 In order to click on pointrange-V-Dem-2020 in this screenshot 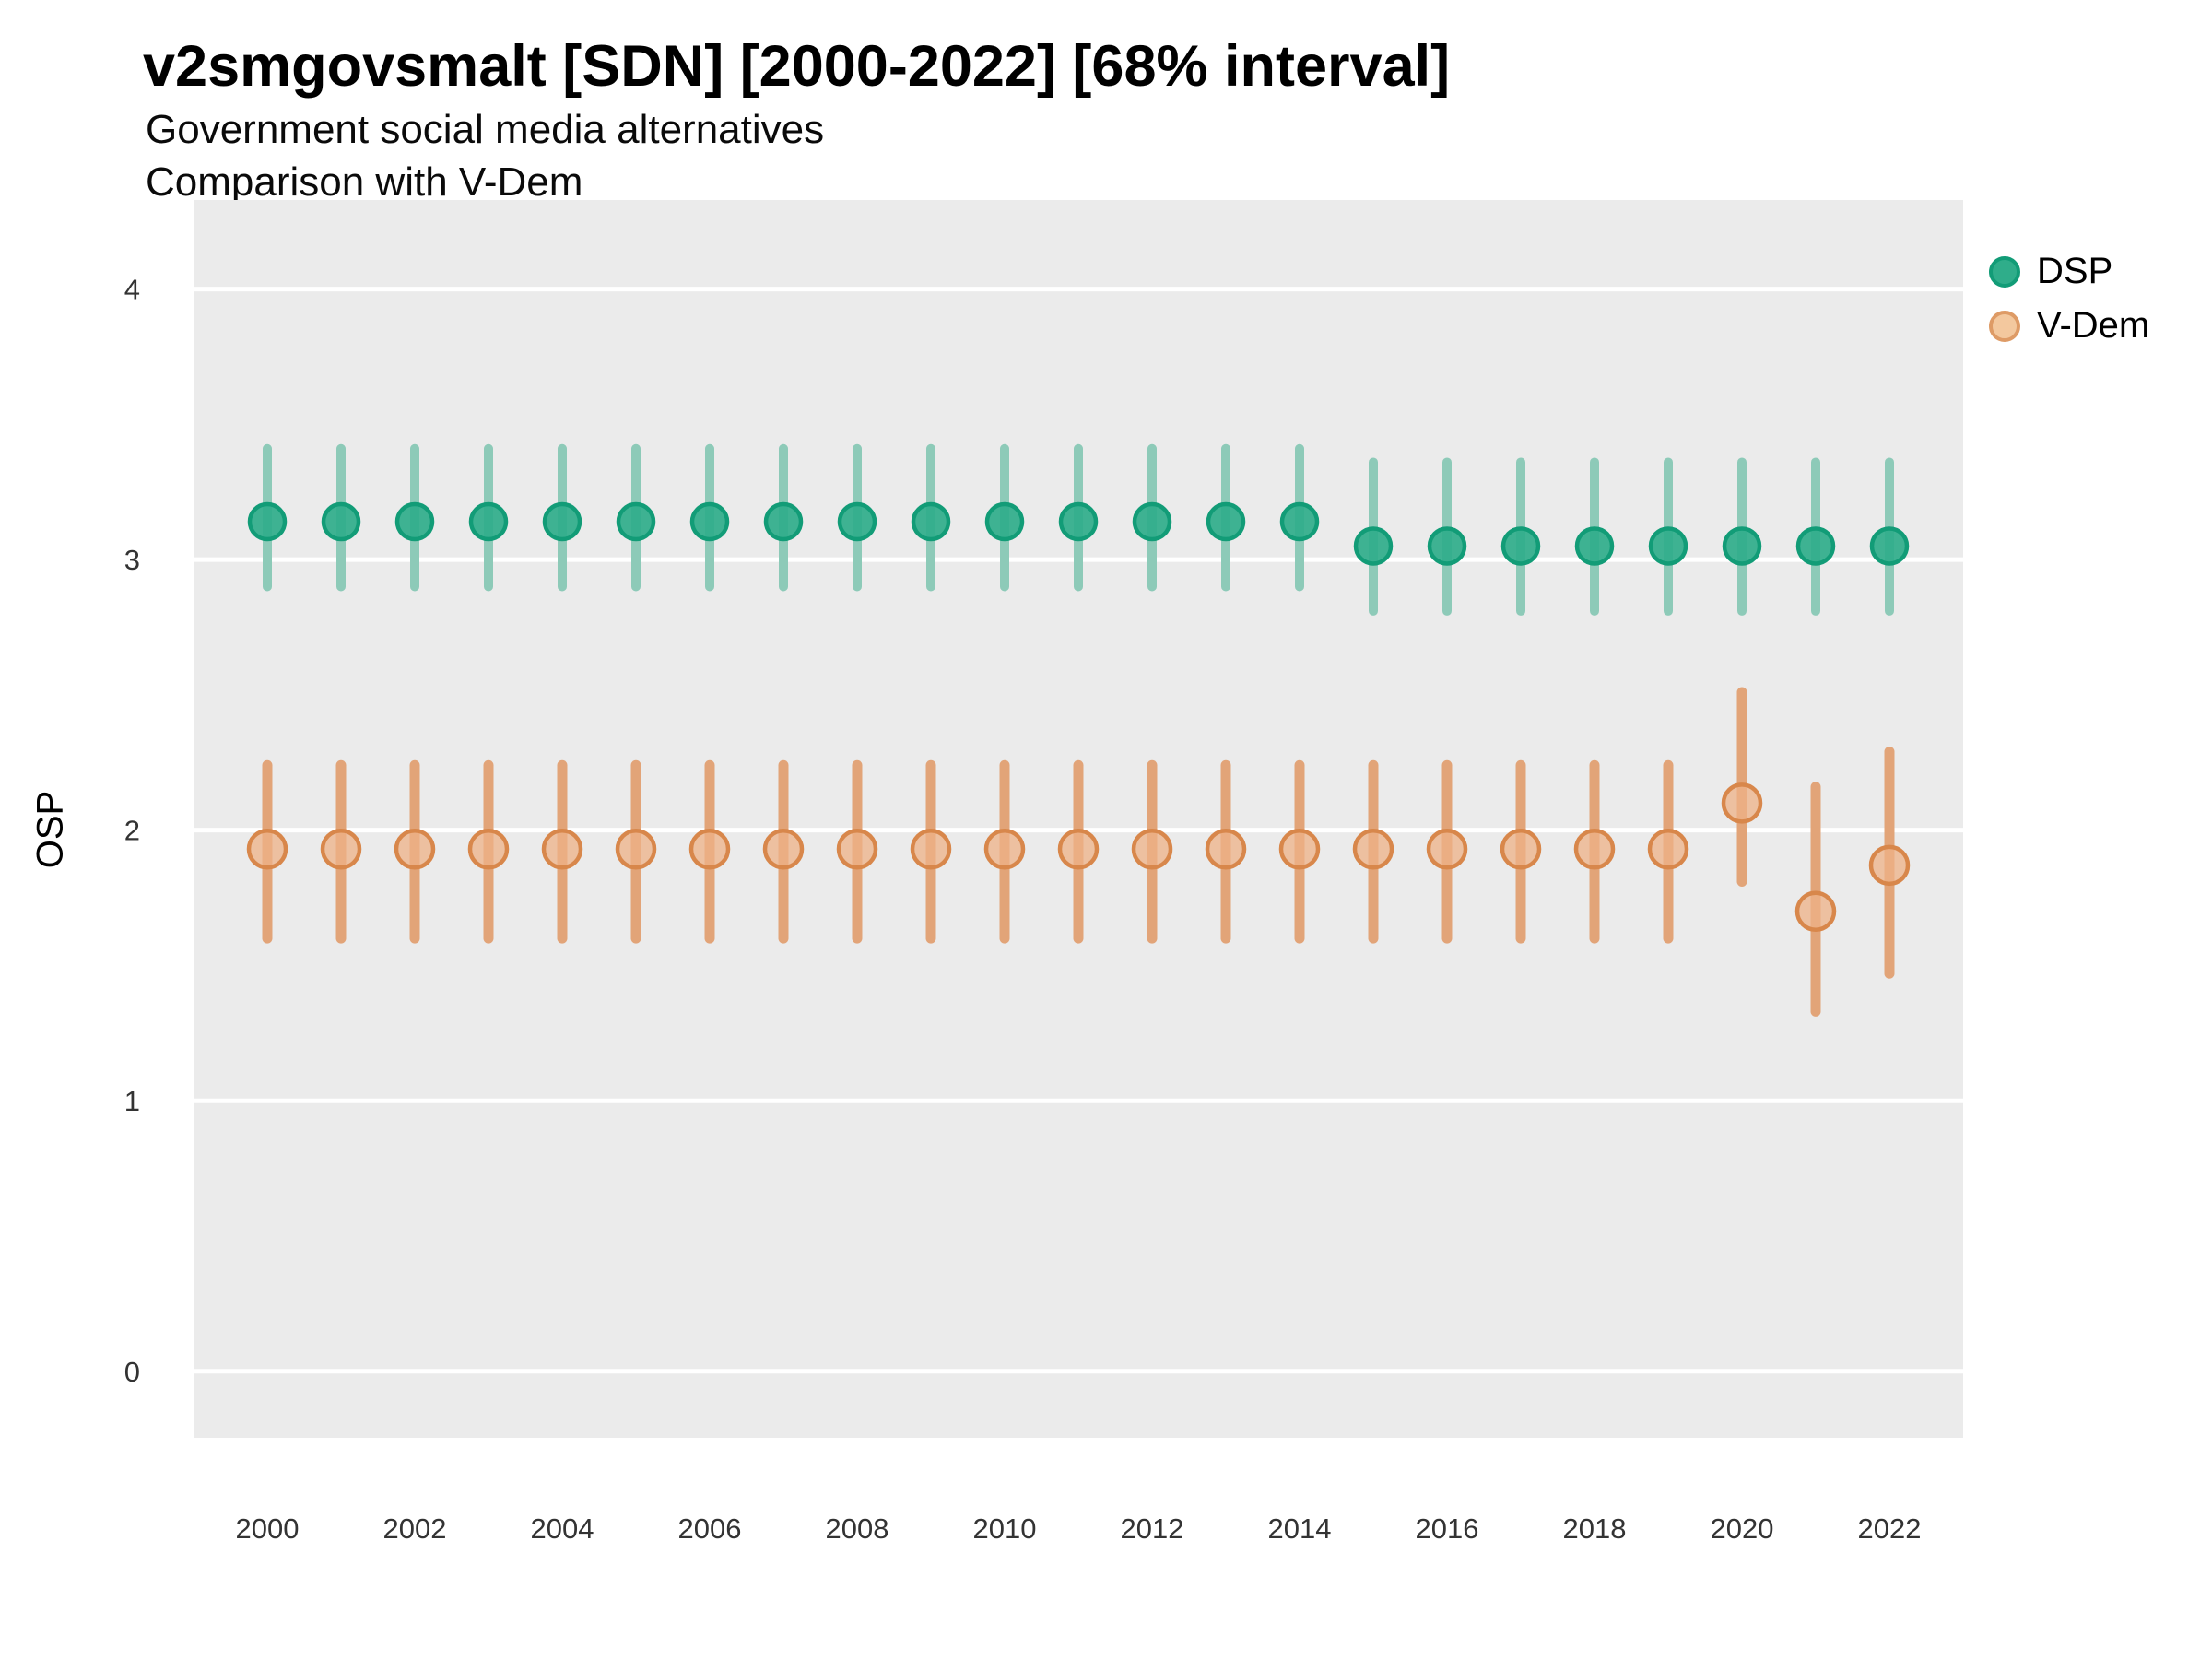, I will do `click(1742, 787)`.